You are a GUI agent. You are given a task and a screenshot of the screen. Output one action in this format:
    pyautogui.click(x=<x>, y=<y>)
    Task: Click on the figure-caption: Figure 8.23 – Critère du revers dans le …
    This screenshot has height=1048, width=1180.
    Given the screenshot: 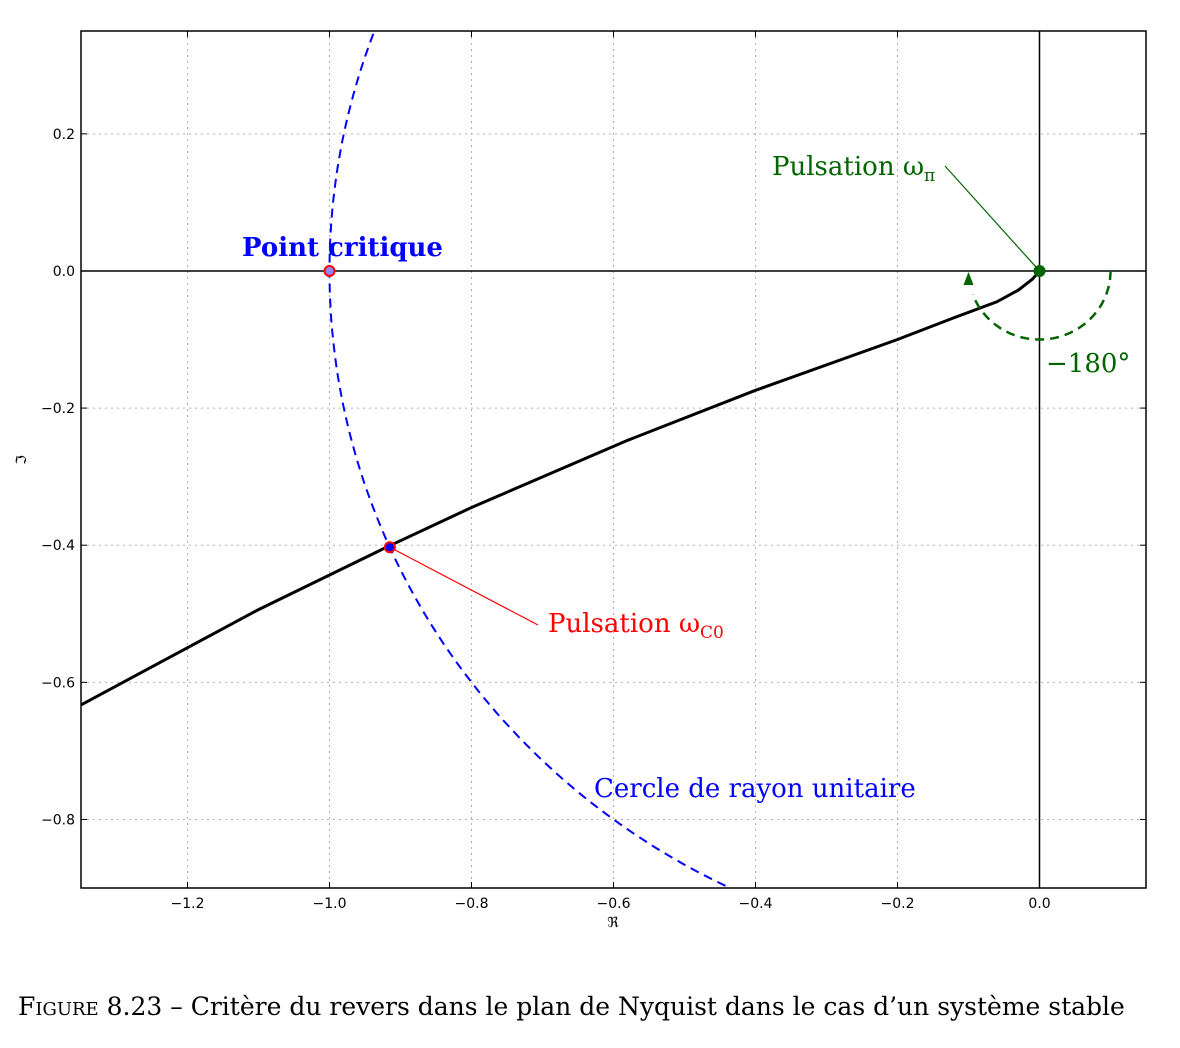 What is the action you would take?
    pyautogui.click(x=593, y=1006)
    